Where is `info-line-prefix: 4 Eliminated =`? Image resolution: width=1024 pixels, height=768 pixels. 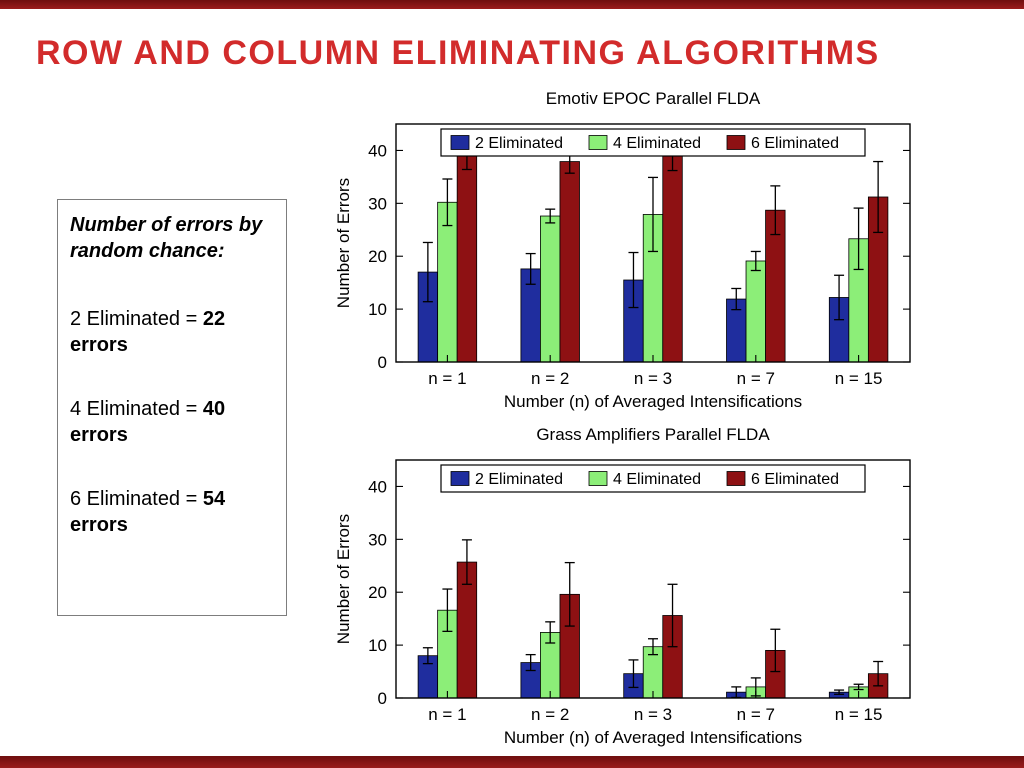 info-line-prefix: 4 Eliminated = is located at coordinates (136, 409).